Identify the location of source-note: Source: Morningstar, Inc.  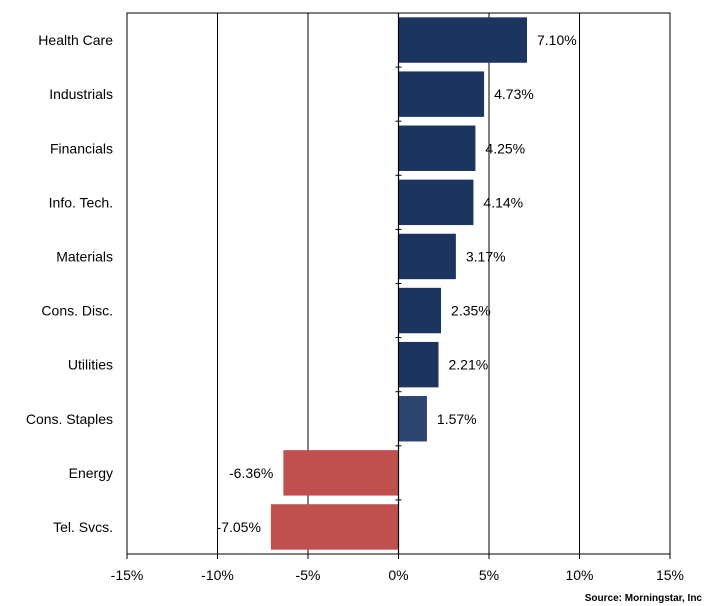
(643, 598).